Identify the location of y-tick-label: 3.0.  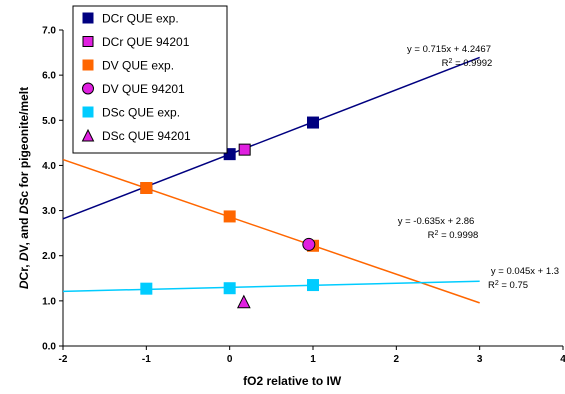
(49, 211).